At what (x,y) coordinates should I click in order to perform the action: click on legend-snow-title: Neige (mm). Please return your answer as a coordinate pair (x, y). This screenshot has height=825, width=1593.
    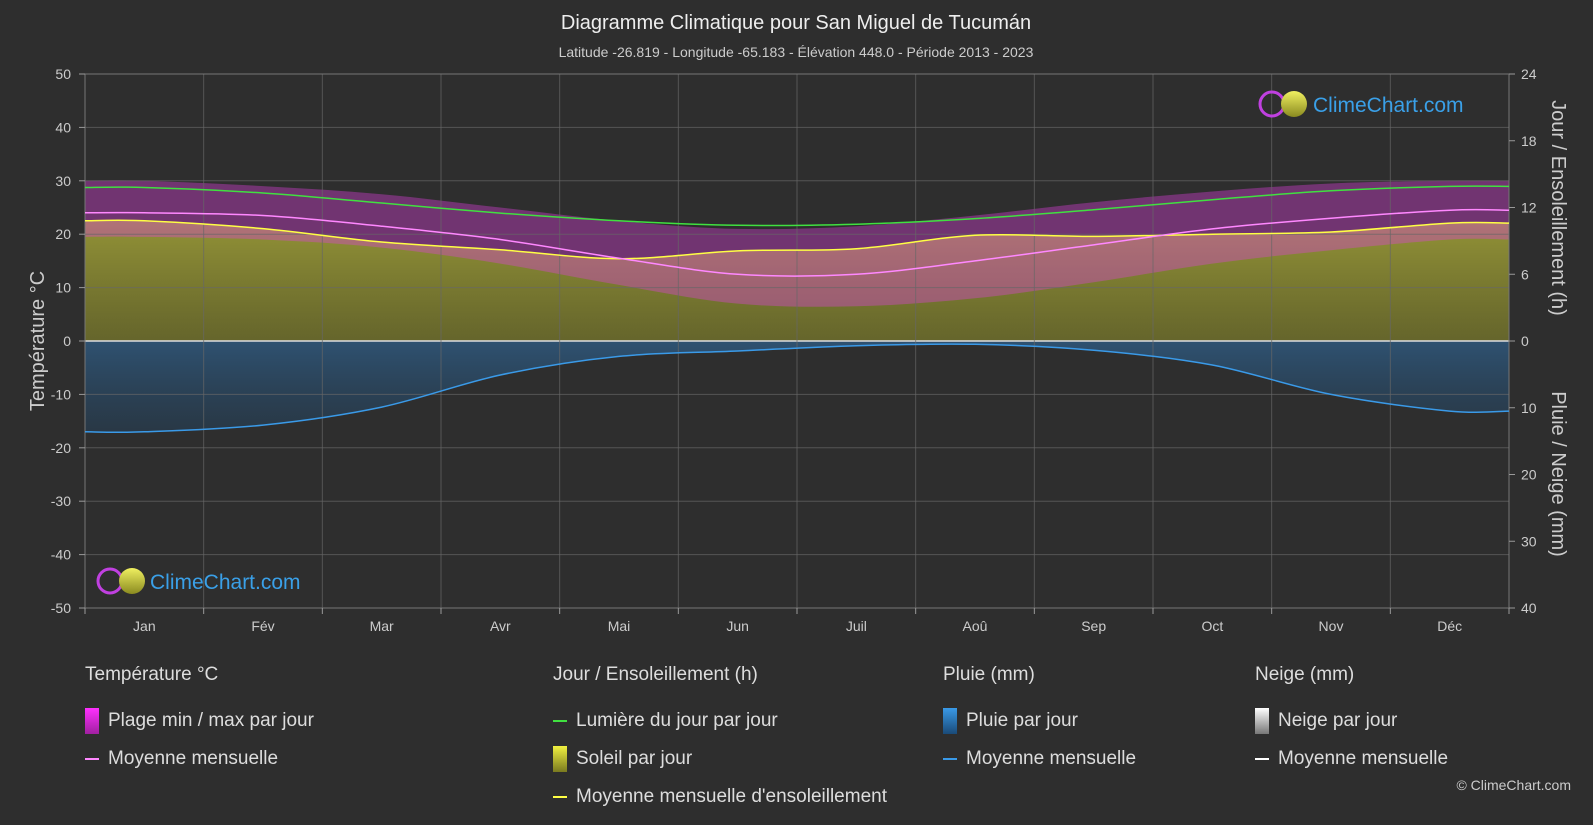
    Looking at the image, I should click on (1305, 674).